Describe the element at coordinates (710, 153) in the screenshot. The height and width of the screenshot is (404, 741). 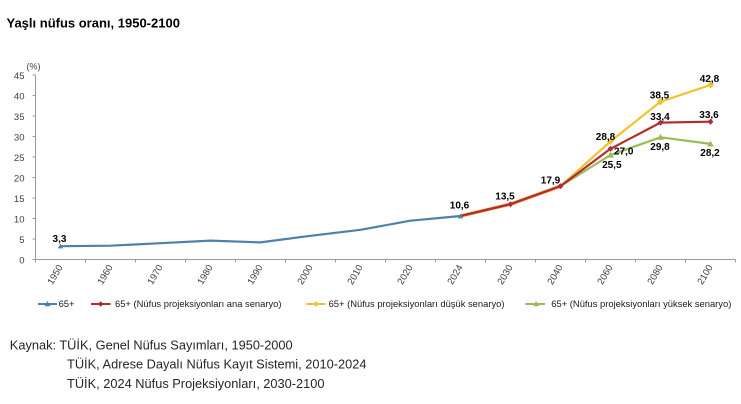
I see `svg-text: 28,2` at that location.